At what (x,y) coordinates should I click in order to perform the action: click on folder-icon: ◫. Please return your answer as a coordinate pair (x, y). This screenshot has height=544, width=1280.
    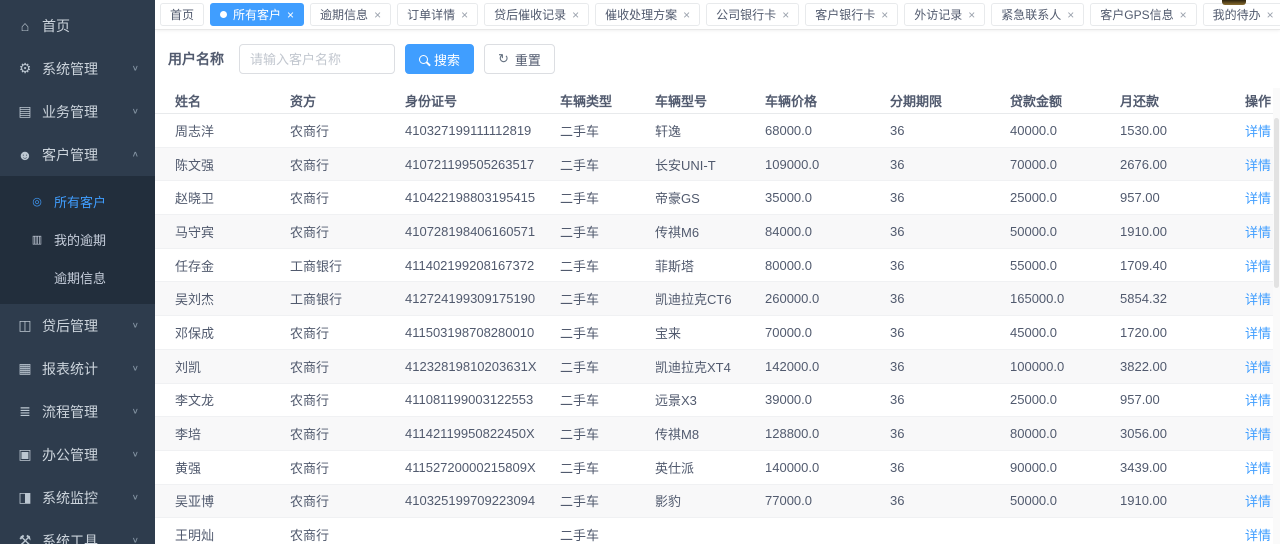
    Looking at the image, I should click on (25, 325).